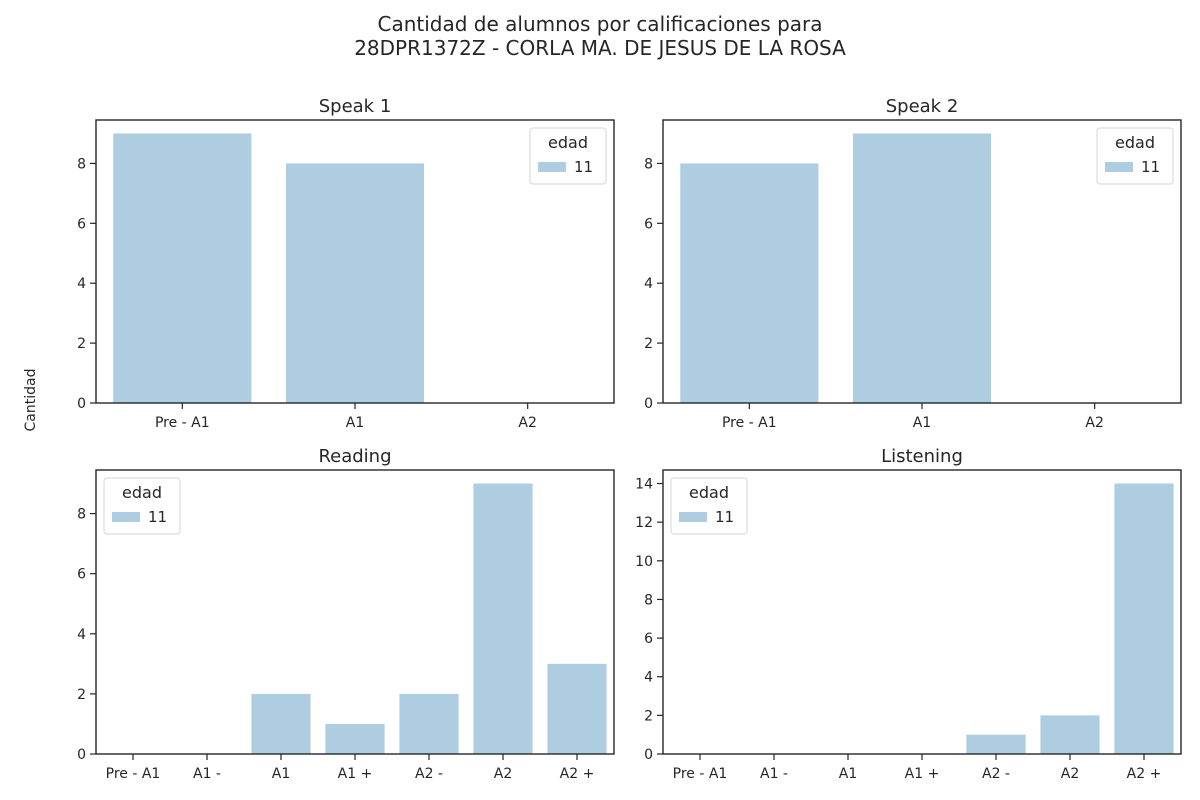 This screenshot has height=800, width=1200. Describe the element at coordinates (644, 523) in the screenshot. I see `ytick-label: 12` at that location.